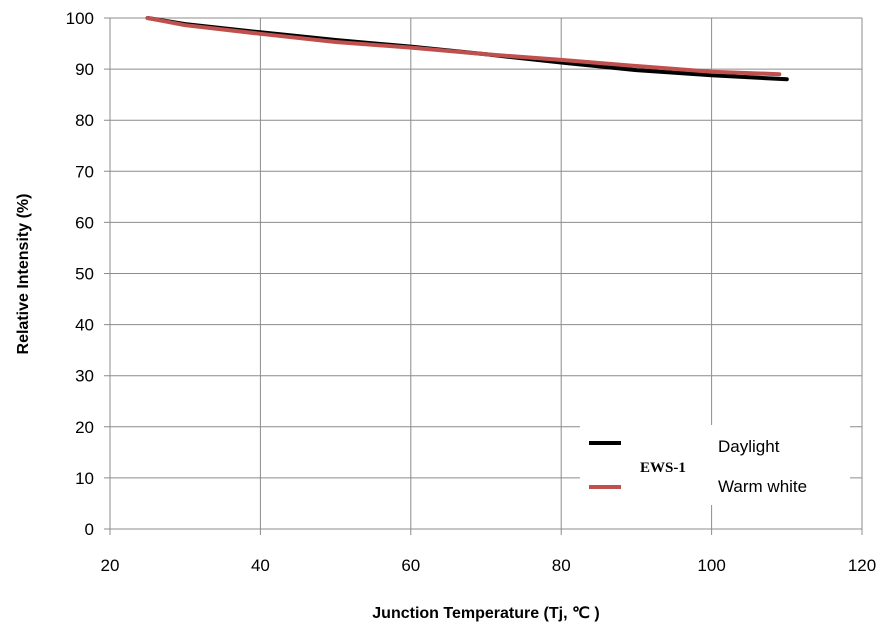  Describe the element at coordinates (89, 529) in the screenshot. I see `y-tick-label: 0` at that location.